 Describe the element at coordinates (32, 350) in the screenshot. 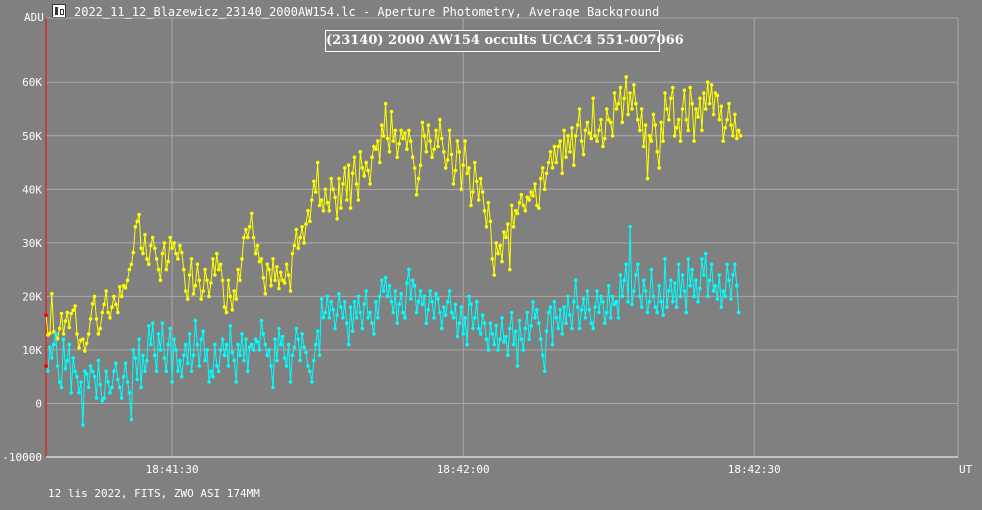

I see `y-tick-label: 10K` at that location.